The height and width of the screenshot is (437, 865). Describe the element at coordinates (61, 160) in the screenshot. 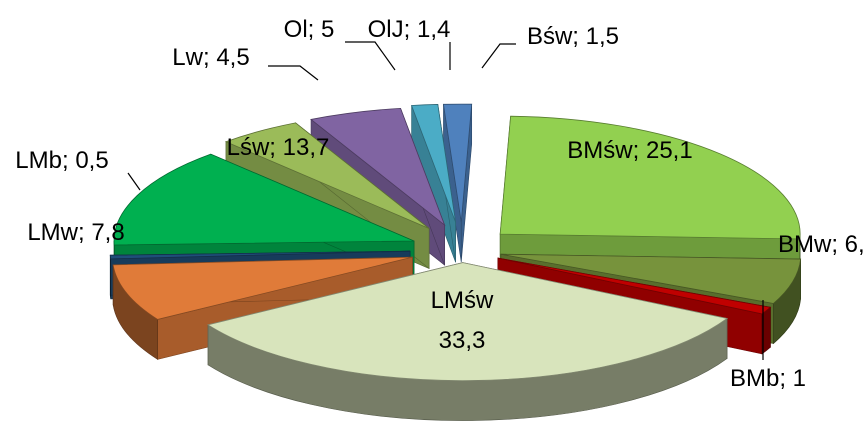

I see `data-label-lmb: LMb; 0,5` at that location.